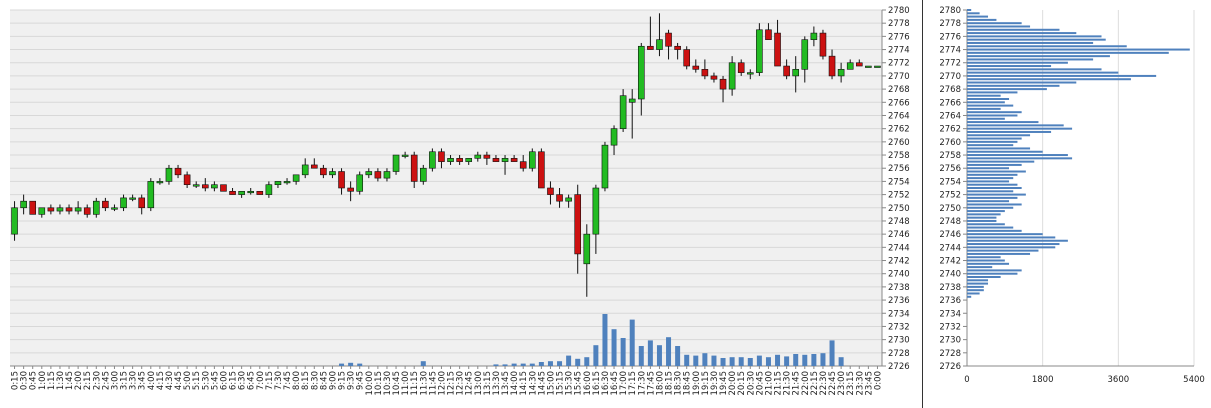 The image size is (1211, 408). What do you see at coordinates (878, 380) in the screenshot?
I see `x-tick-label: 0:00` at bounding box center [878, 380].